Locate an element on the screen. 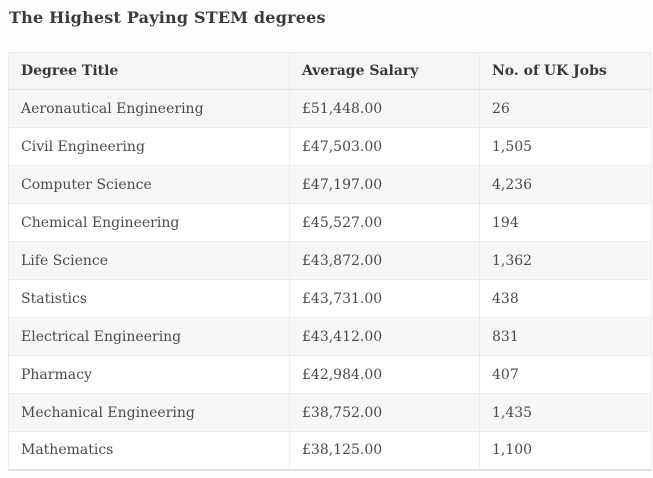 This screenshot has width=653, height=478. table-row: Mathematics £38,125.00 1,100 is located at coordinates (330, 450).